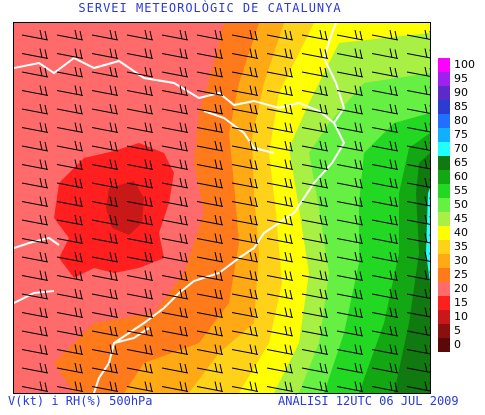 This screenshot has width=485, height=415. I want to click on legend-item: 60, so click(460, 177).